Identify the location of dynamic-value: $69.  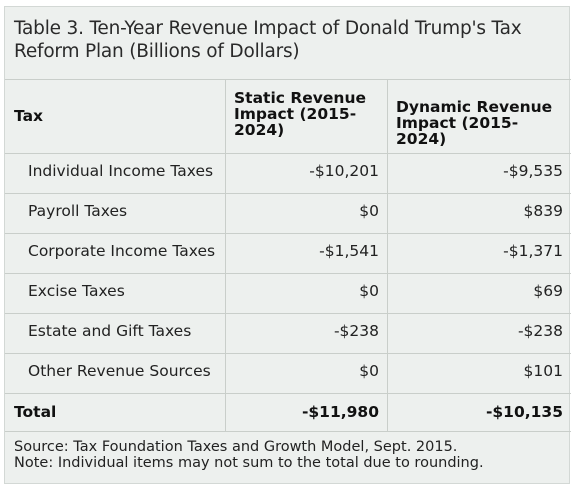
(548, 291).